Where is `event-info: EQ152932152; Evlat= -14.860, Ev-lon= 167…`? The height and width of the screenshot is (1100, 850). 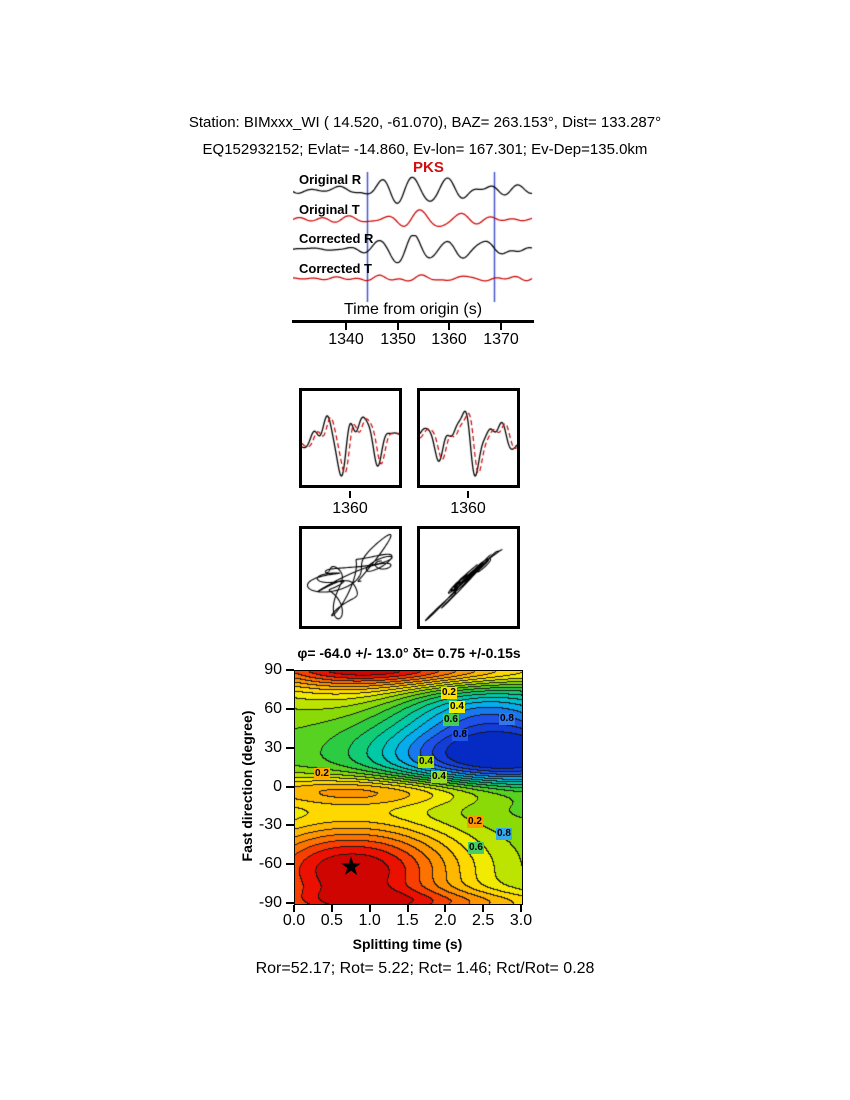
event-info: EQ152932152; Evlat= -14.860, Ev-lon= 167… is located at coordinates (425, 149).